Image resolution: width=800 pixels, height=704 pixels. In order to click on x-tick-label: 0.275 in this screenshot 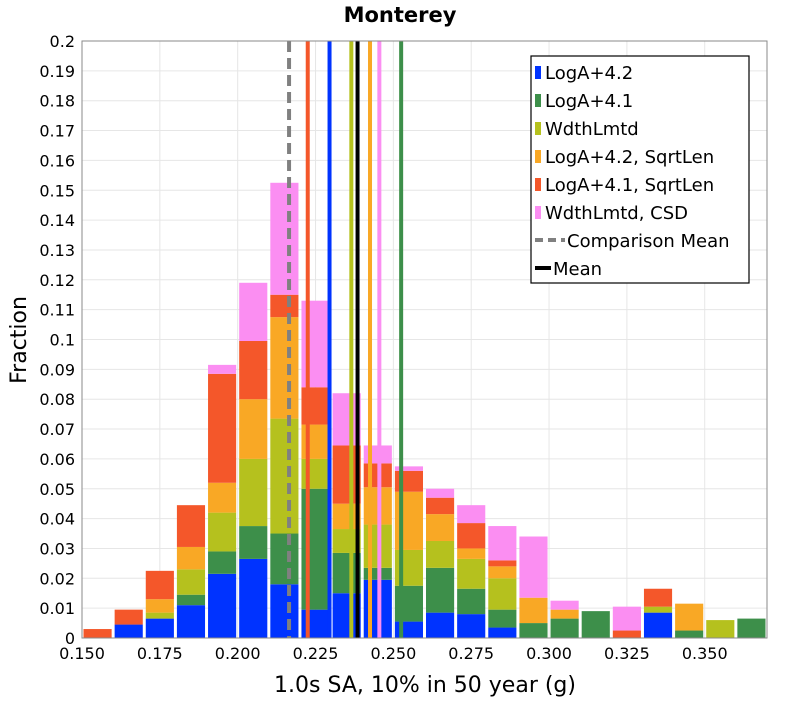, I will do `click(471, 653)`.